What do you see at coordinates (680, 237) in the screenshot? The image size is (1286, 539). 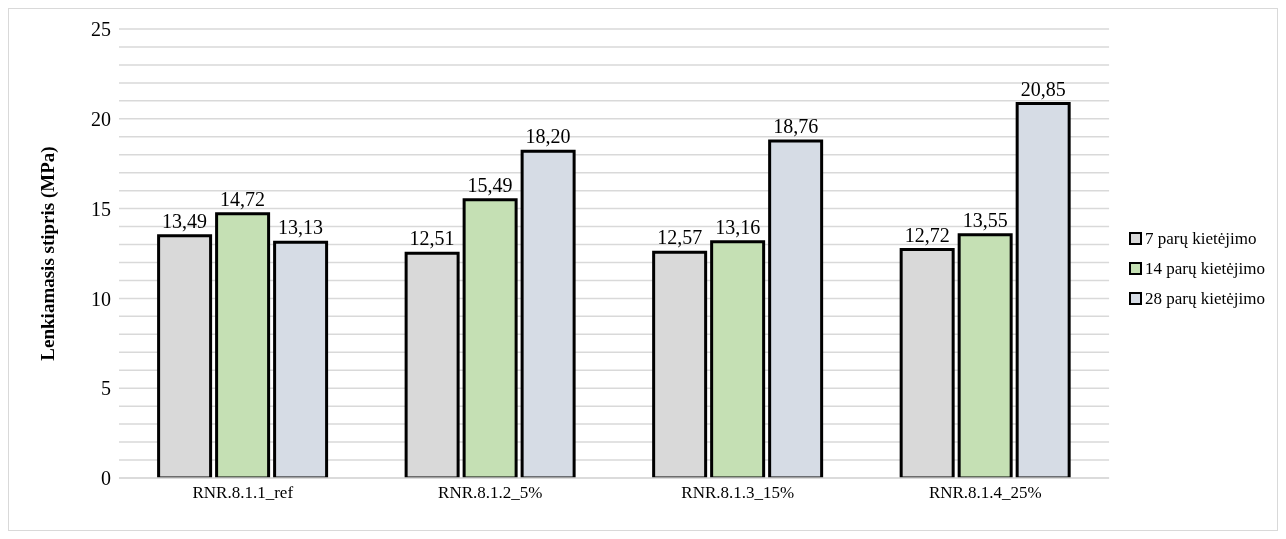 I see `data-label: 12,57` at bounding box center [680, 237].